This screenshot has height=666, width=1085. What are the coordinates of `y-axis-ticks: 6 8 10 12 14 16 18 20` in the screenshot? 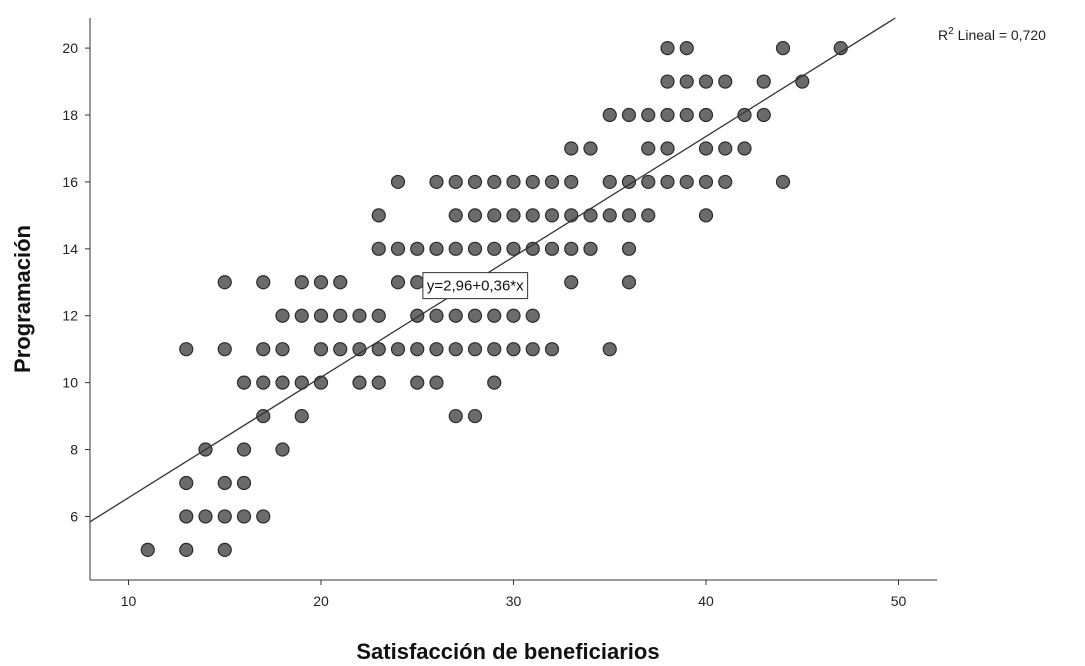 It's located at (76, 282).